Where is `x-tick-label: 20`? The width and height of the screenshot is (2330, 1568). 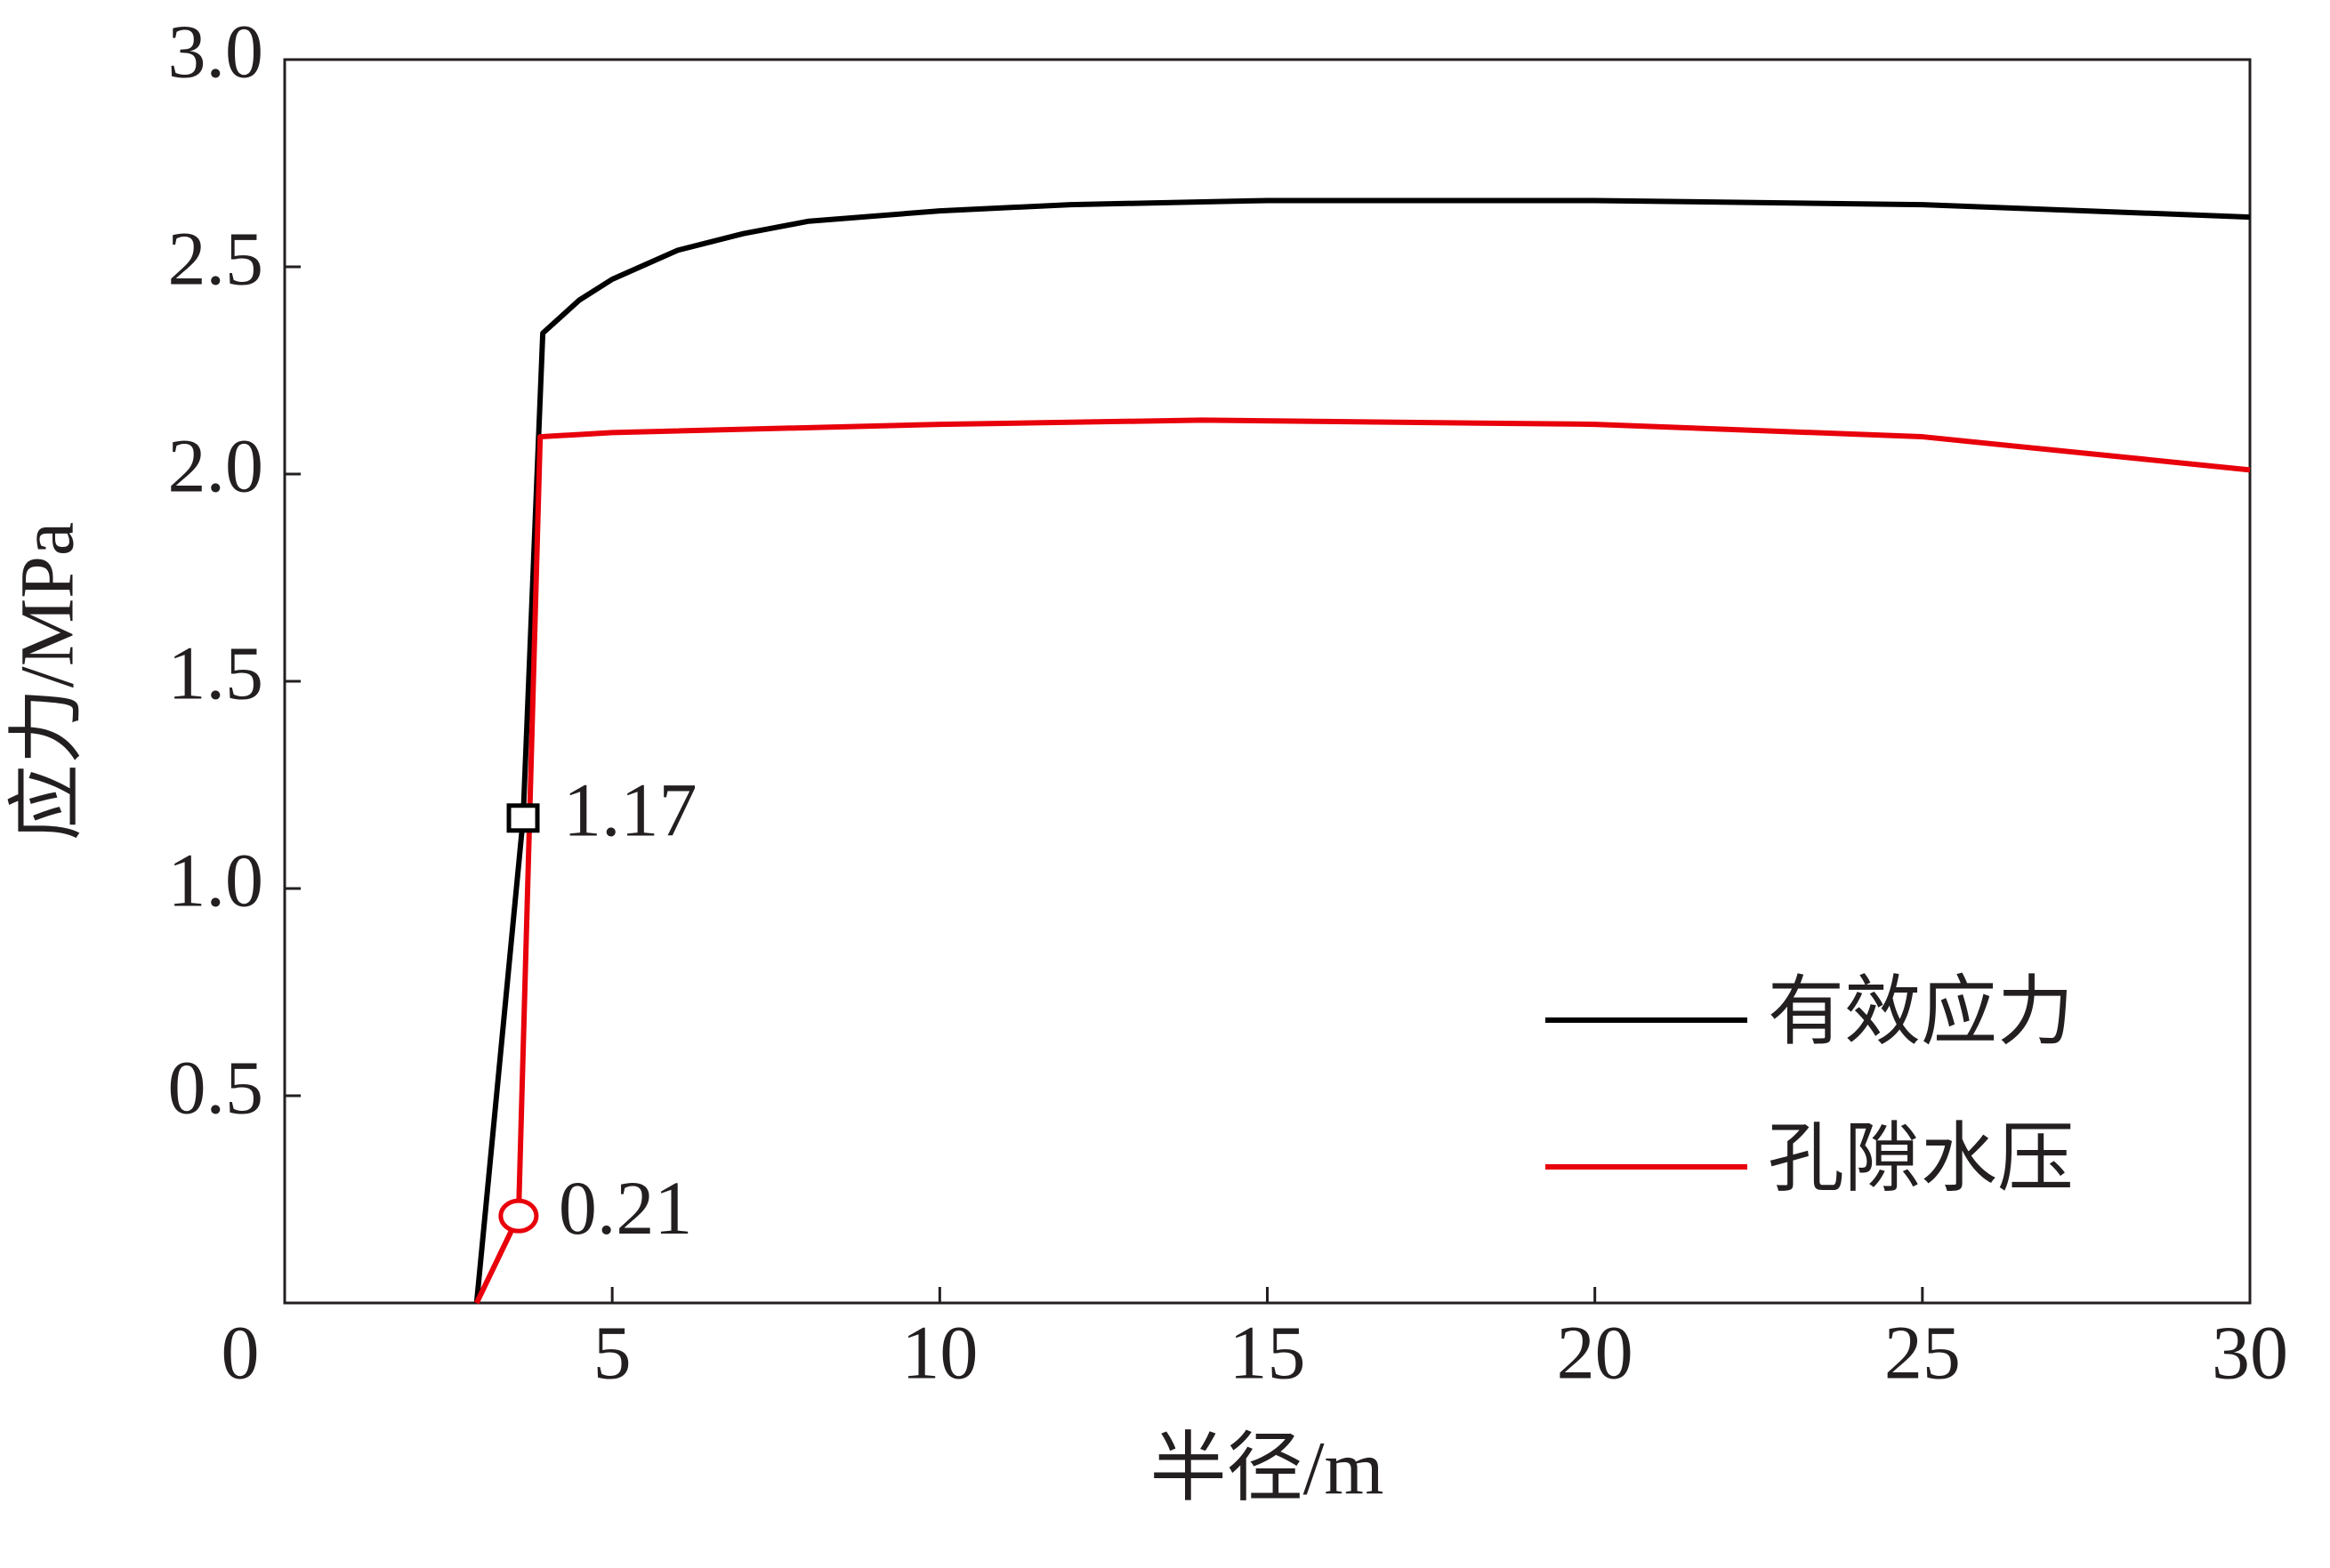 x-tick-label: 20 is located at coordinates (1595, 1352).